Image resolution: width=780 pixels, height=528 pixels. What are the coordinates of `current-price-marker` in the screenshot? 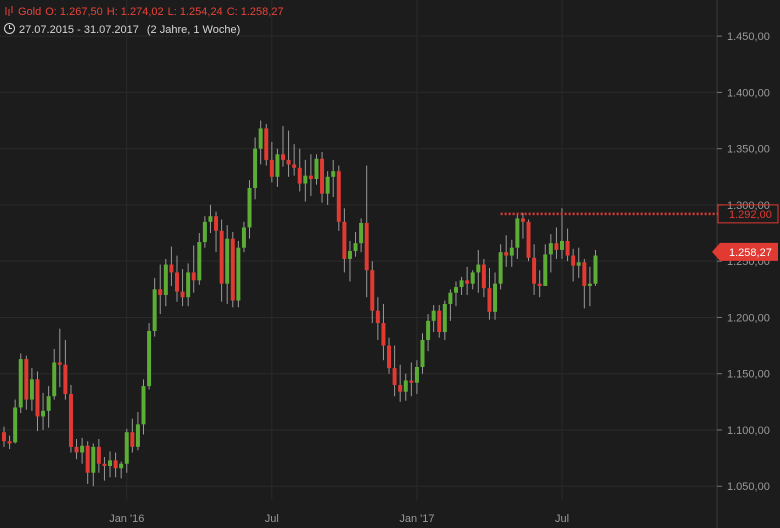 It's located at (745, 251).